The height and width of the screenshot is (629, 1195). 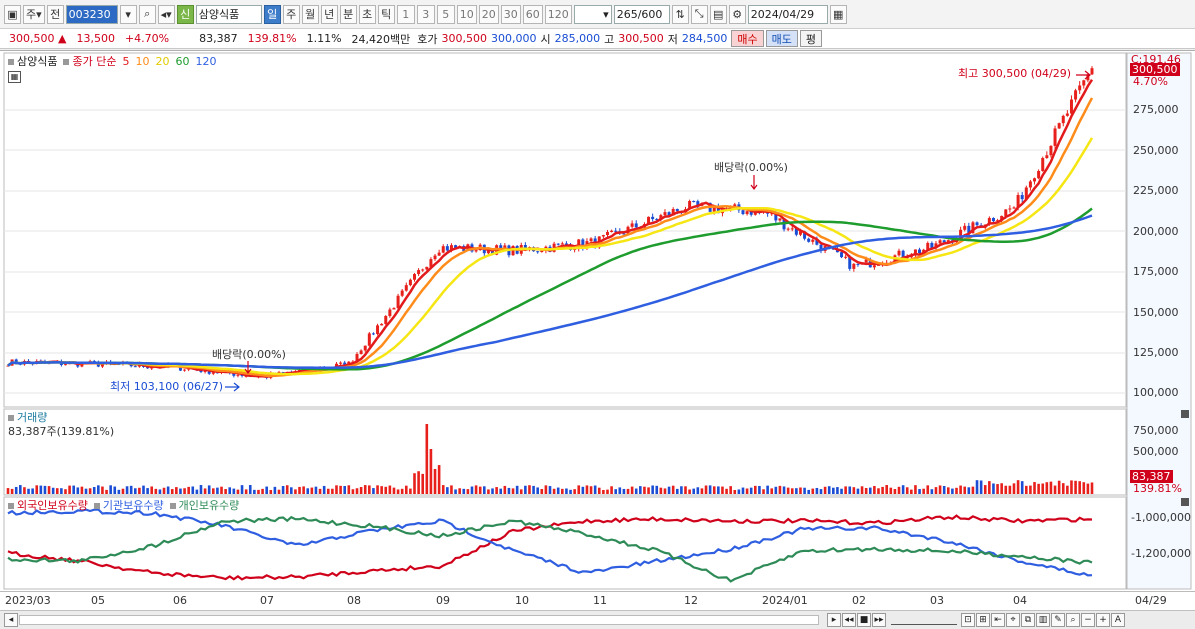 I want to click on stop-icon: ■, so click(x=864, y=620).